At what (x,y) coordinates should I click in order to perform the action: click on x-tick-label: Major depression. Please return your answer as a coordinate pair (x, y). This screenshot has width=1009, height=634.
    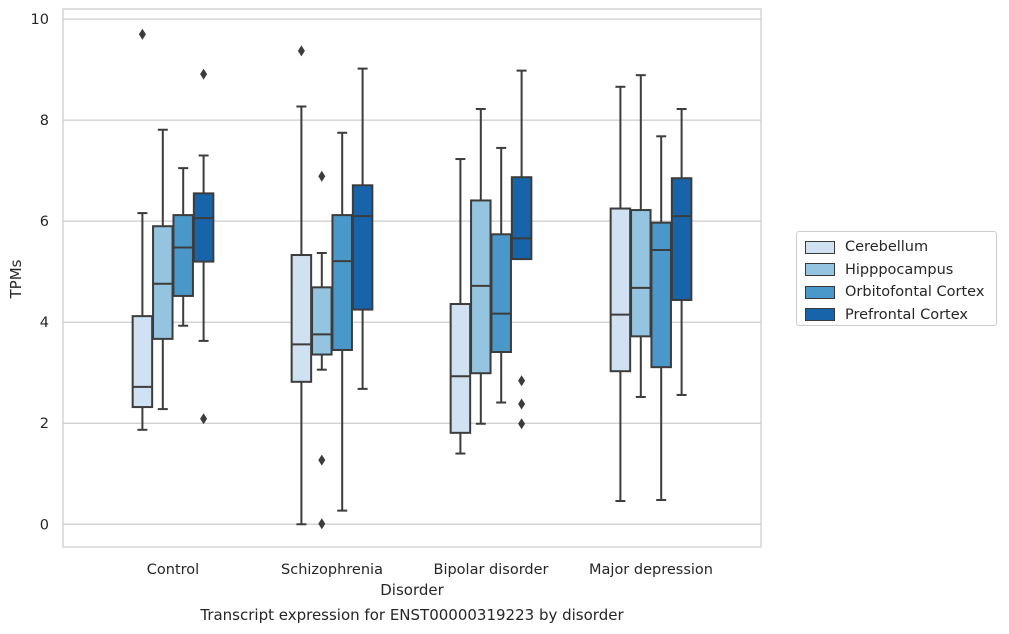
    Looking at the image, I should click on (651, 570).